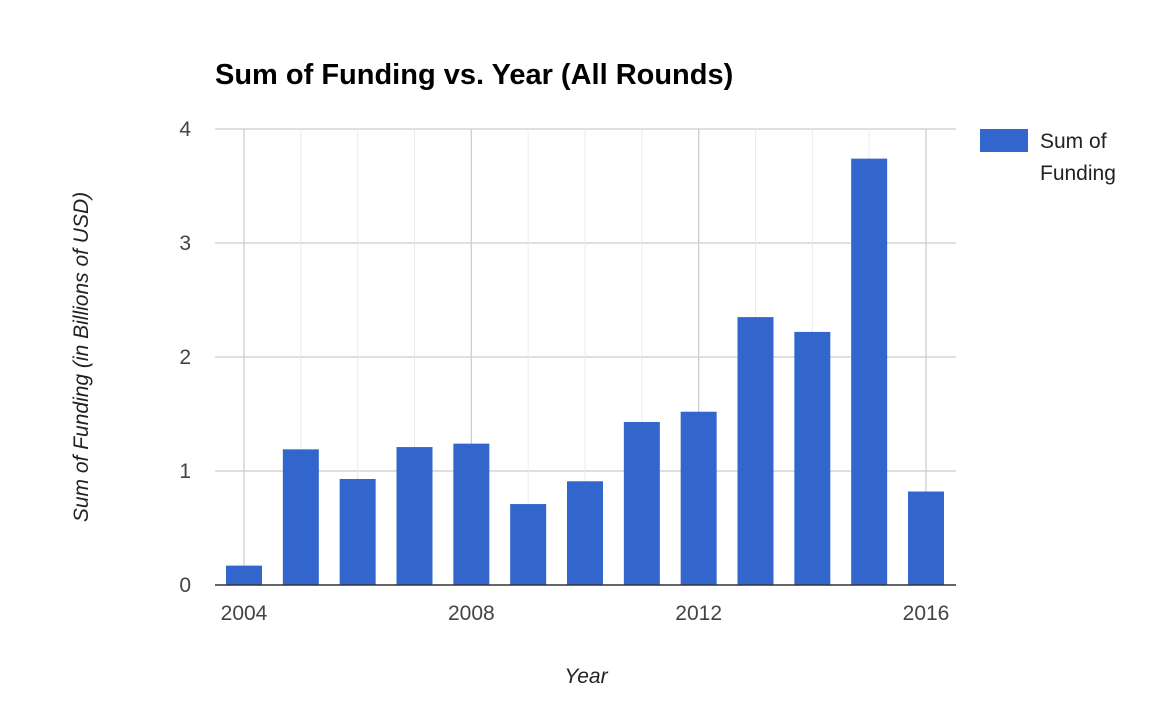 The image size is (1168, 724). Describe the element at coordinates (869, 371) in the screenshot. I see `bar-2015` at that location.